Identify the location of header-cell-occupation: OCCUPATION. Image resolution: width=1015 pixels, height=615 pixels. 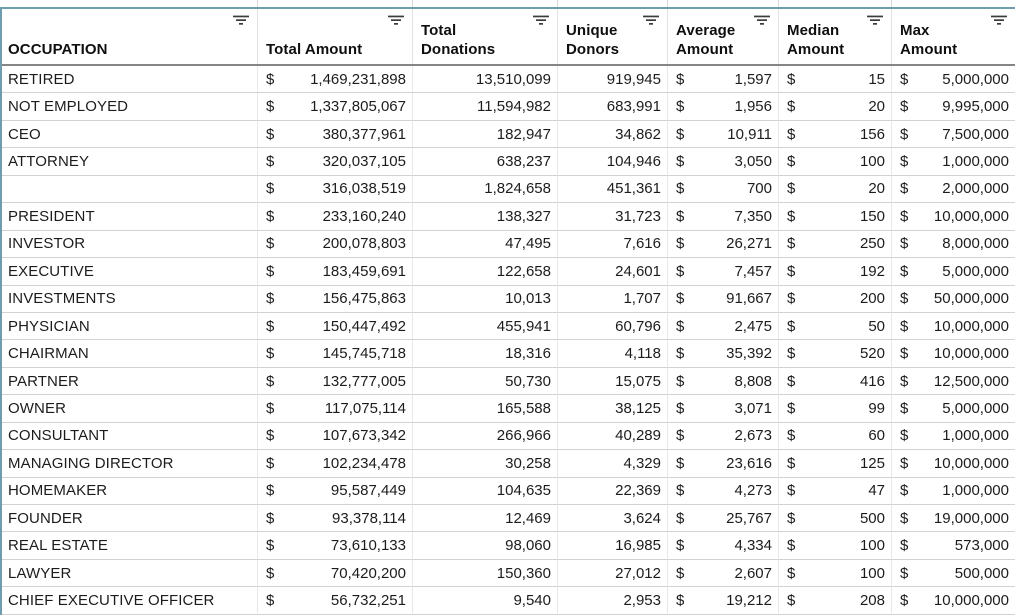
(129, 36).